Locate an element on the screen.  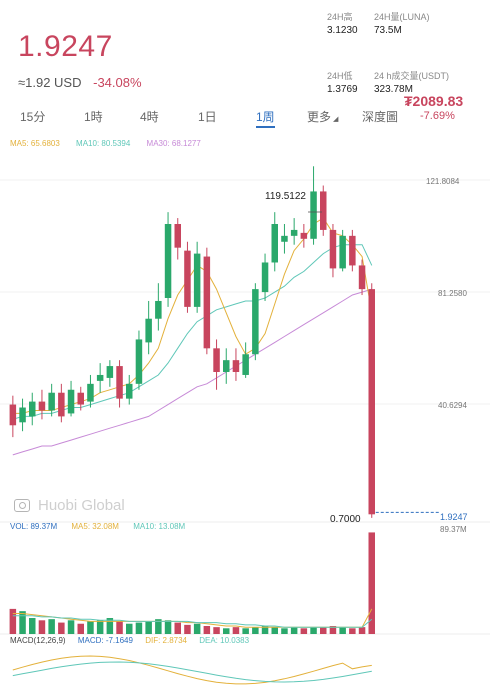
ma10-legend: MA10: 80.5394 is located at coordinates (103, 143).